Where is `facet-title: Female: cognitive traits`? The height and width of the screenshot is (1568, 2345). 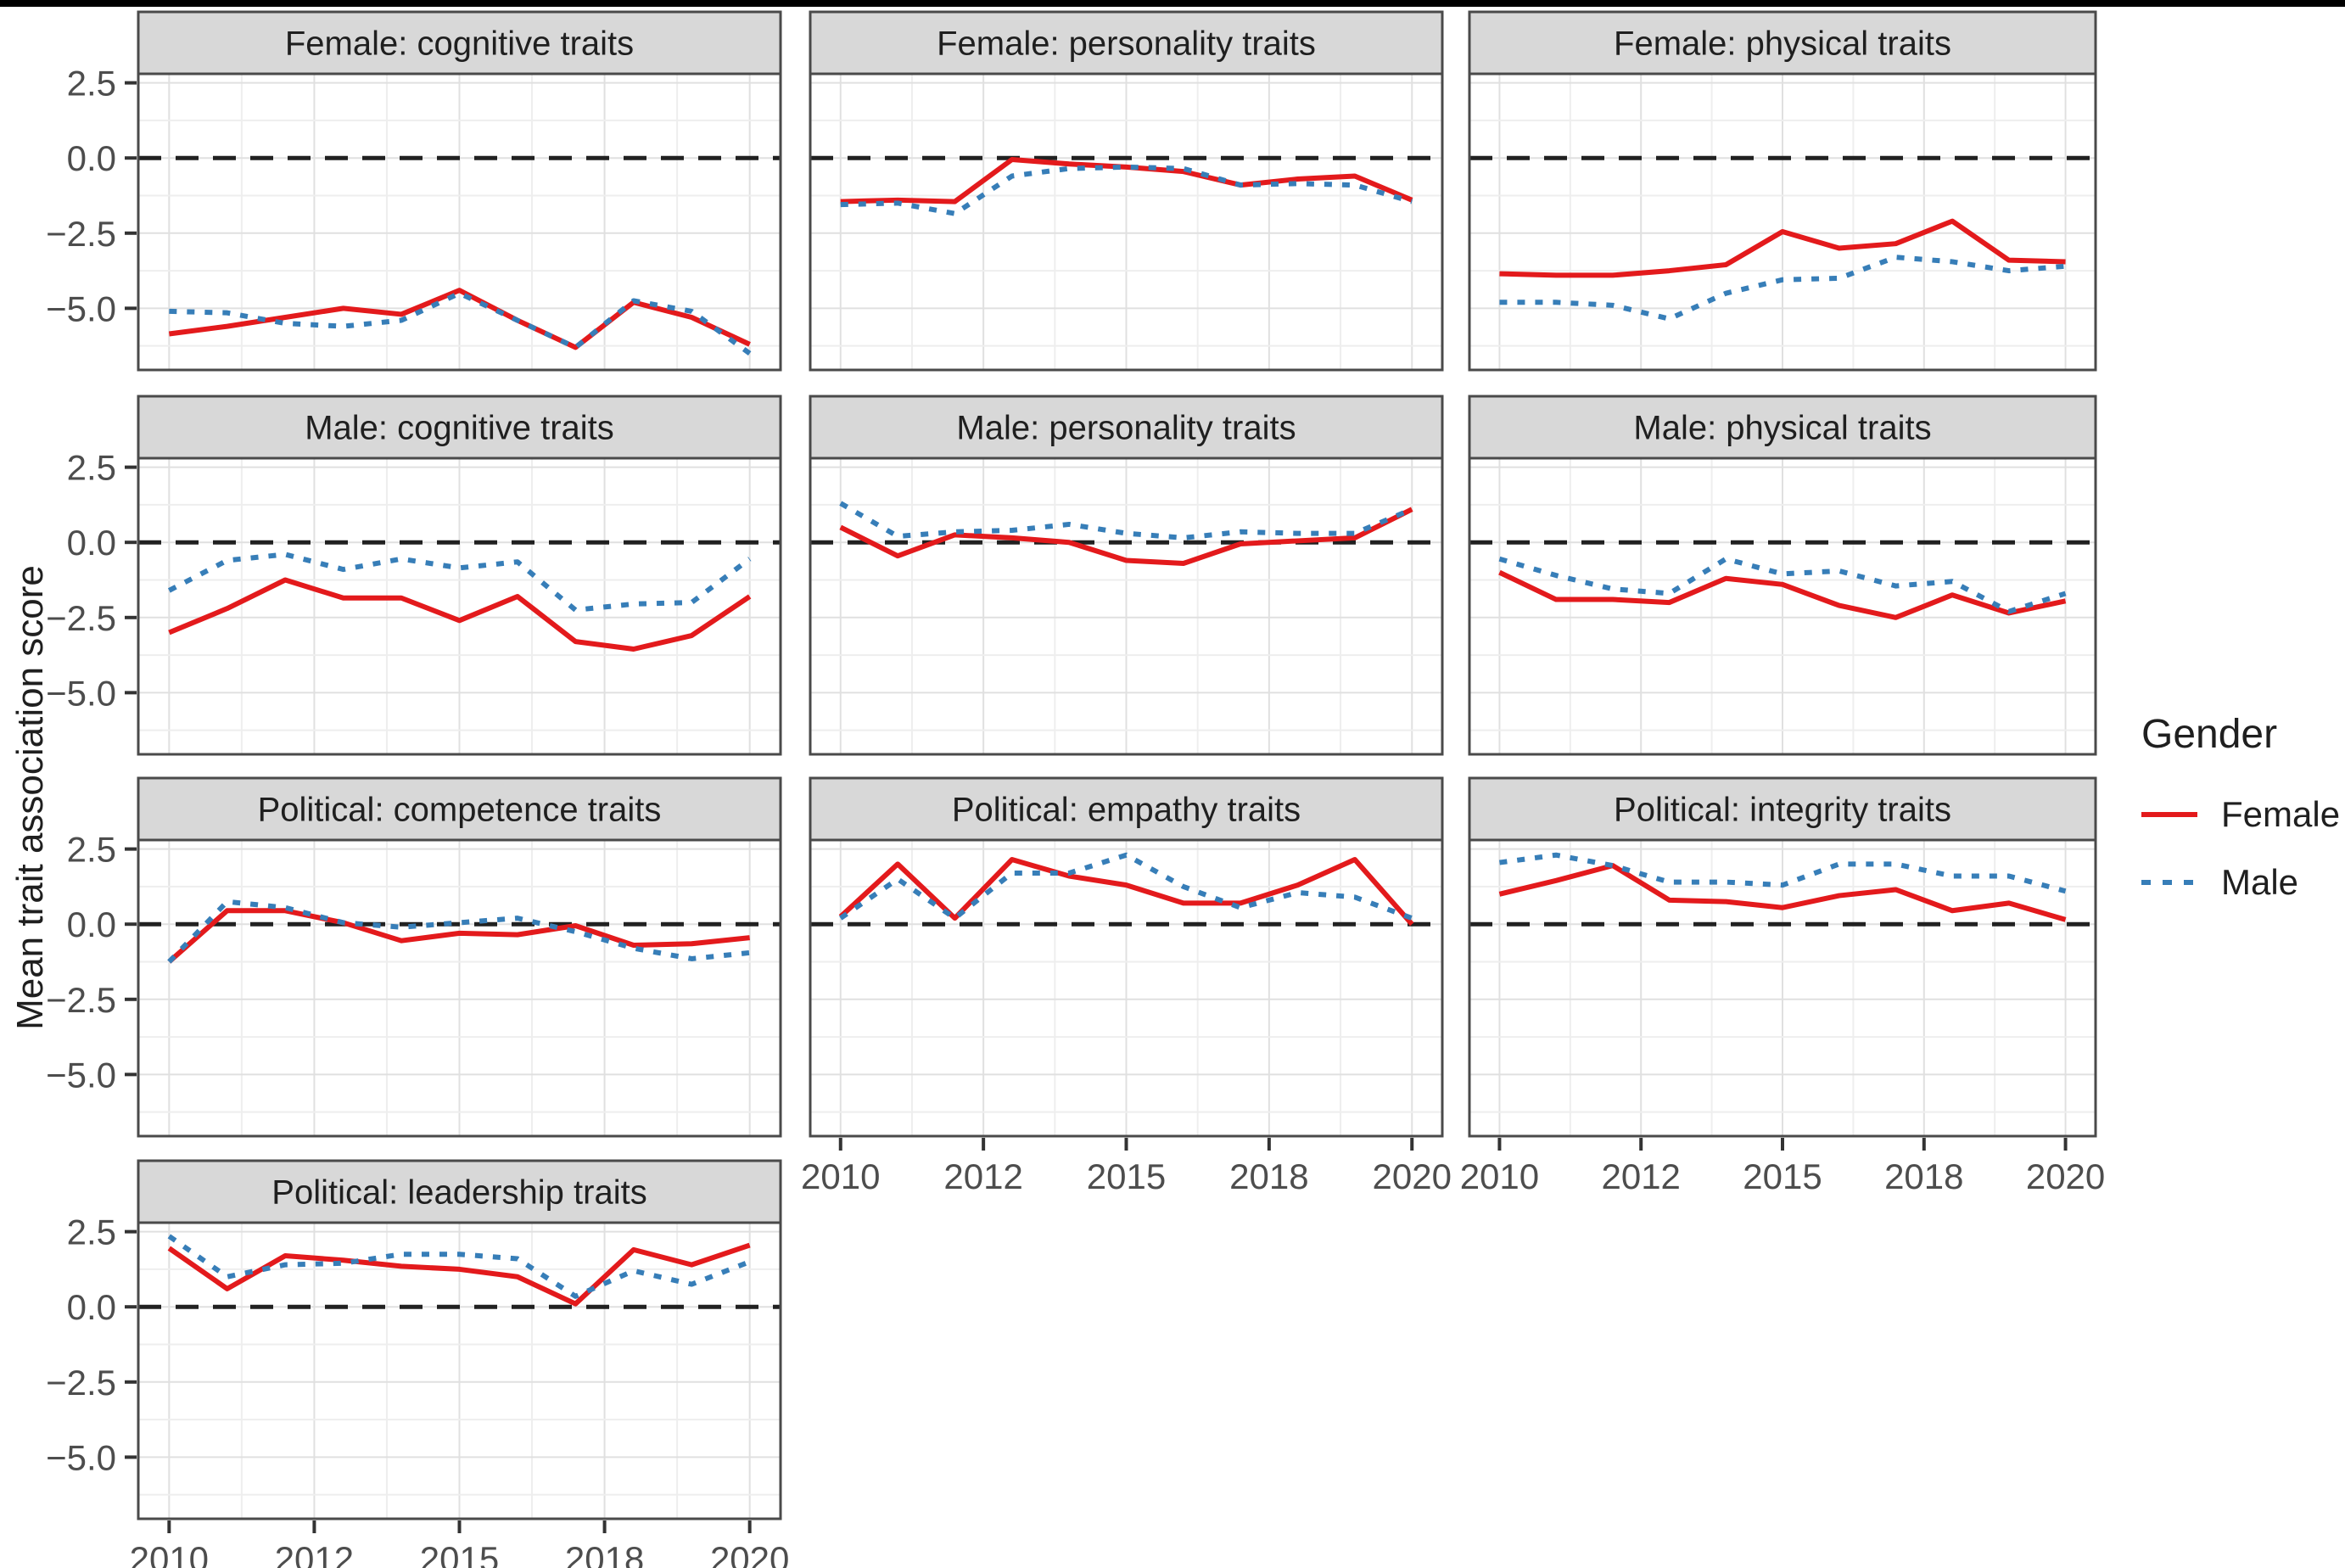
facet-title: Female: cognitive traits is located at coordinates (460, 44).